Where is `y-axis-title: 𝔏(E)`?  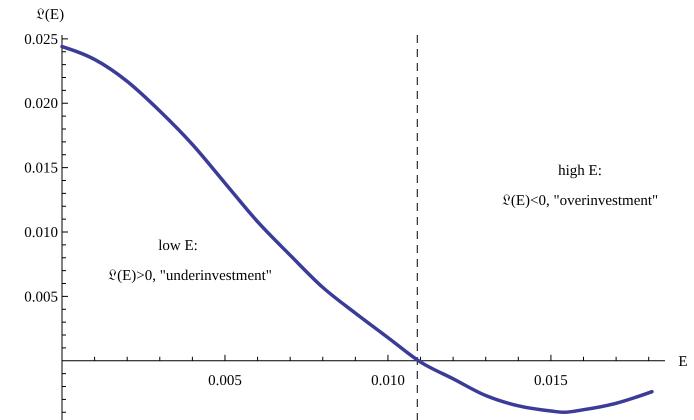
y-axis-title: 𝔏(E) is located at coordinates (50, 15).